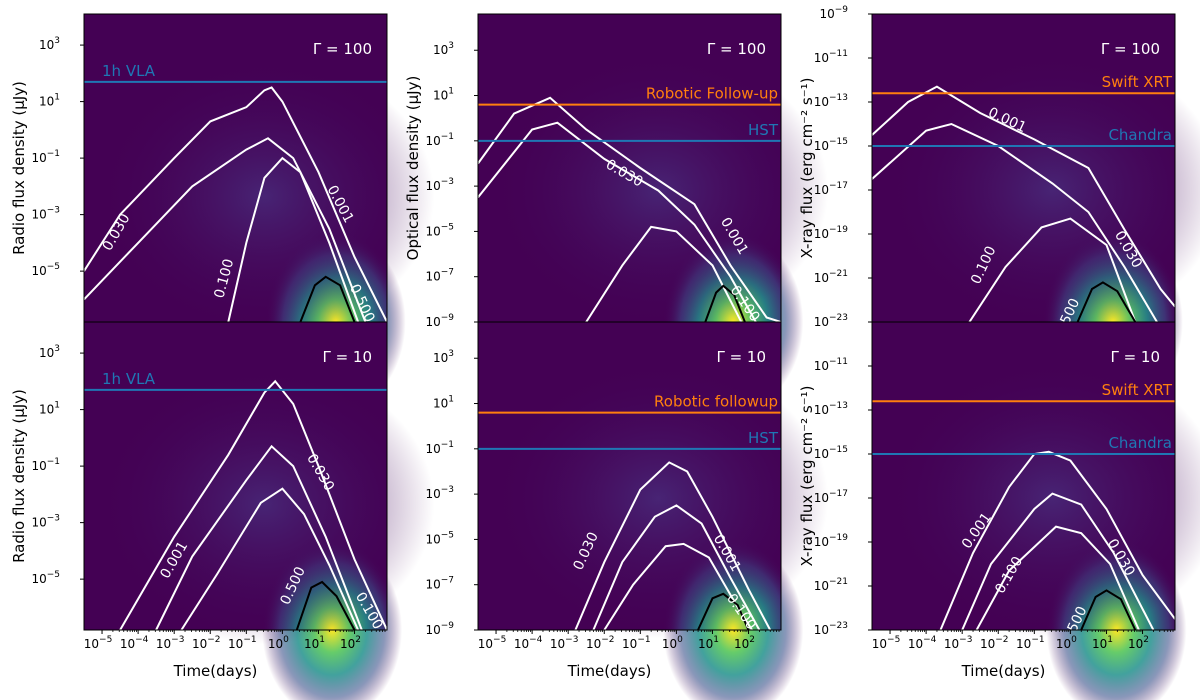 This screenshot has height=700, width=1200. I want to click on sensitivity-label: Swift XRT, so click(1137, 82).